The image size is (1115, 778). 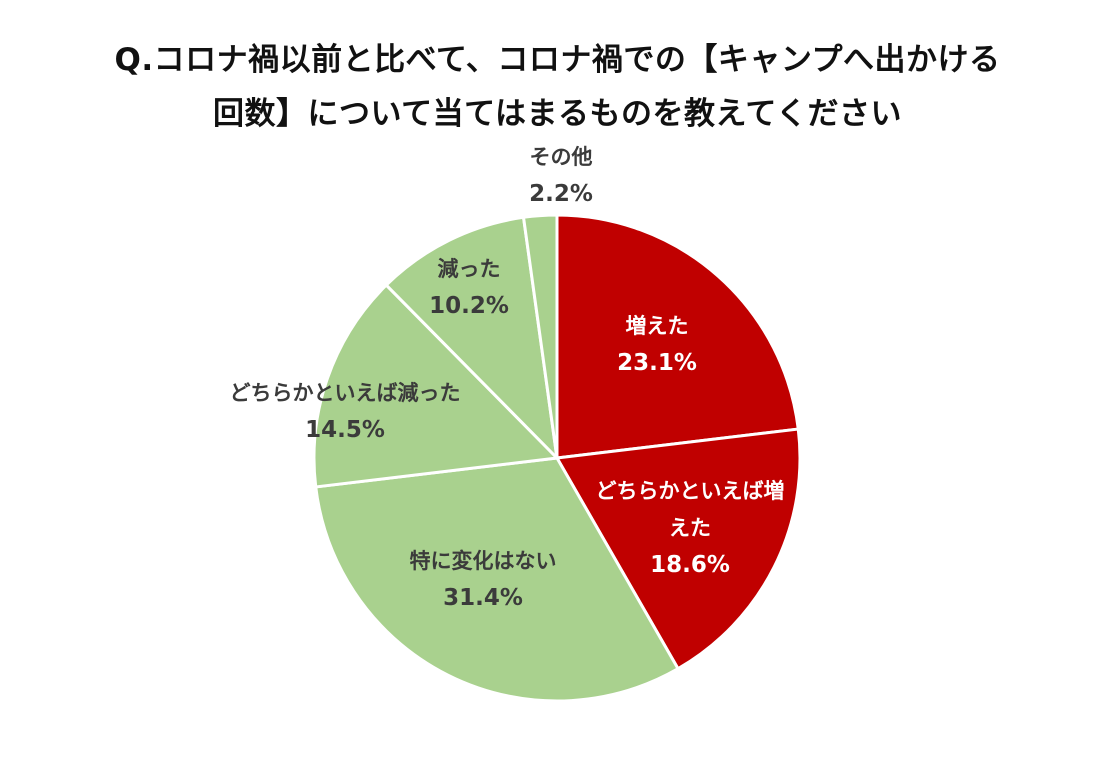 I want to click on slice-label-5: 減った, so click(x=469, y=269).